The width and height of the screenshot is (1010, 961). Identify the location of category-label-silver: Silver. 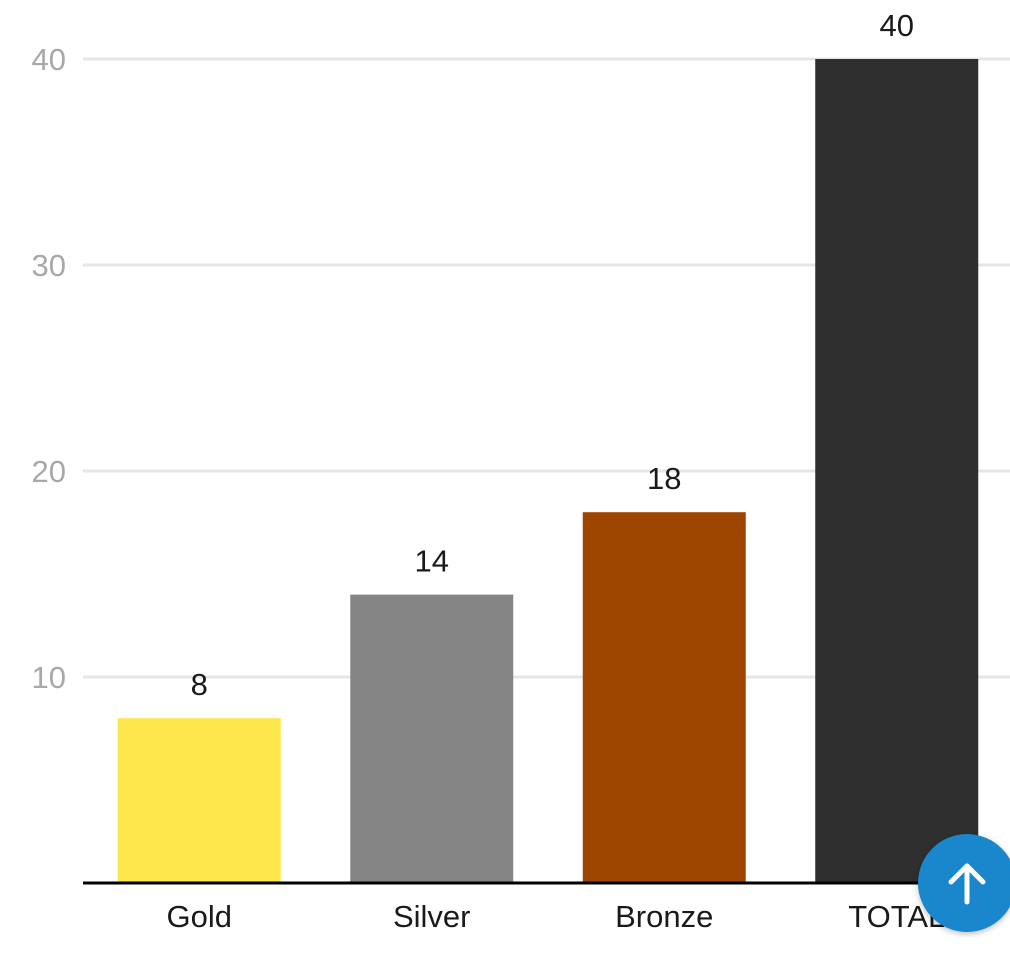
(432, 916).